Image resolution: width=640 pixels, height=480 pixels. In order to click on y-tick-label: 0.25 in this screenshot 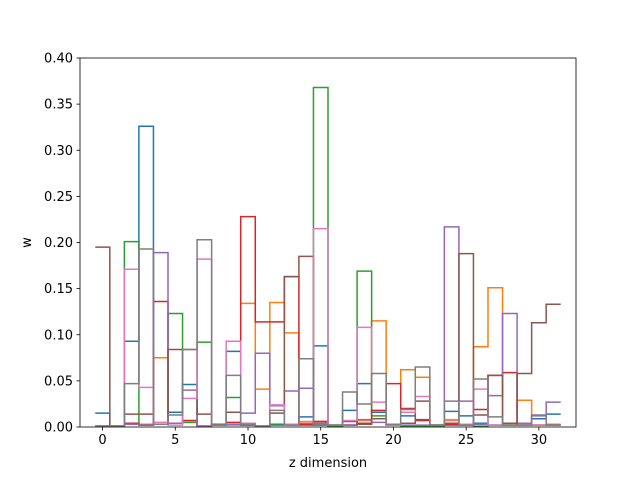, I will do `click(58, 197)`.